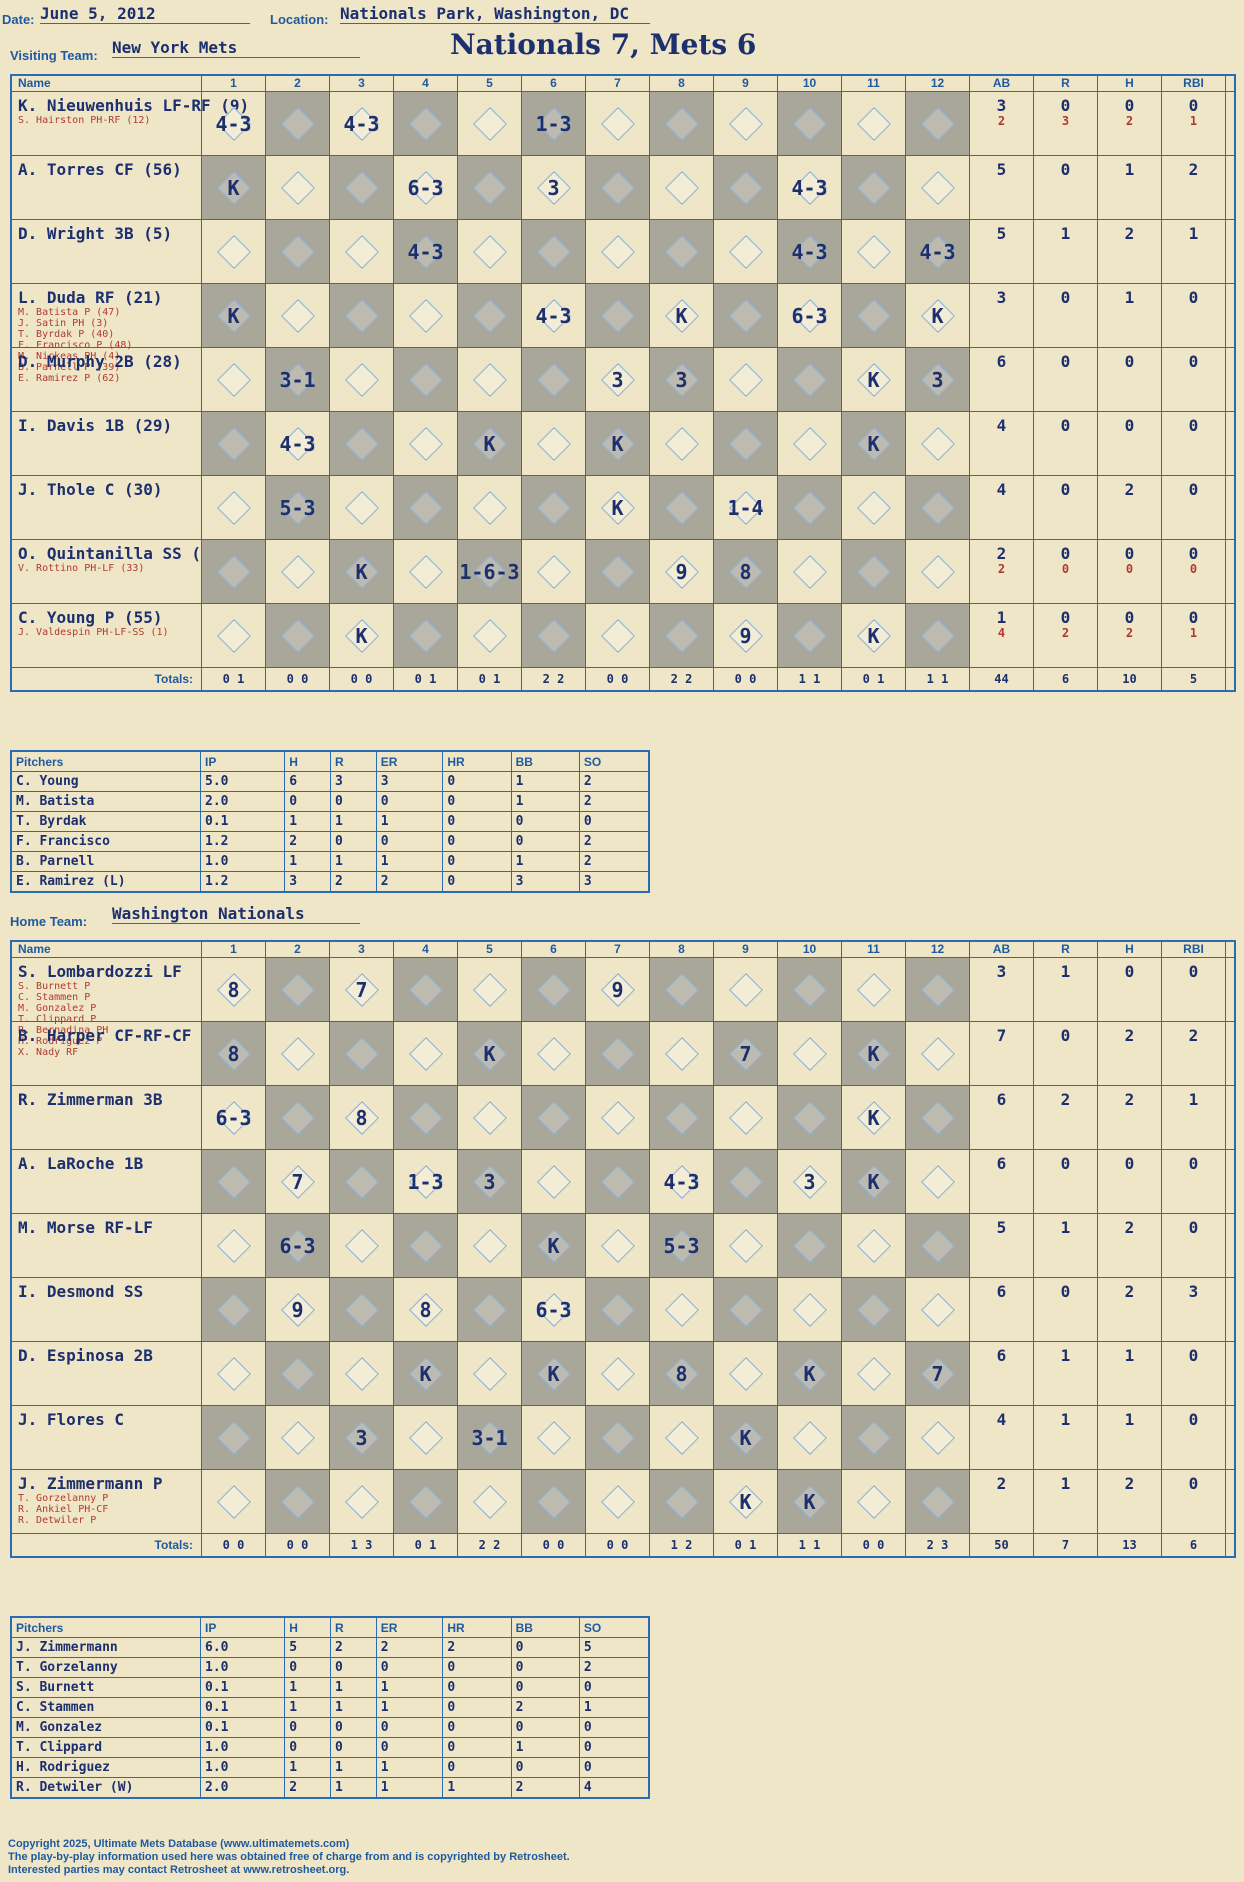  I want to click on stat-ab: 6, so click(1002, 1309).